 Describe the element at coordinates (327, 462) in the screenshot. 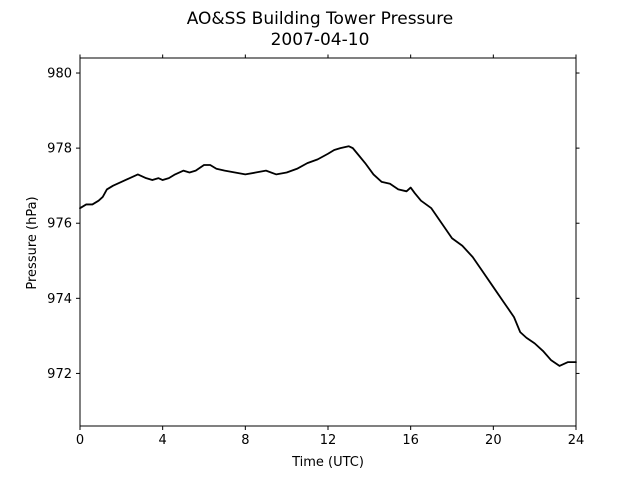

I see `x-axis-label: Time (UTC)` at that location.